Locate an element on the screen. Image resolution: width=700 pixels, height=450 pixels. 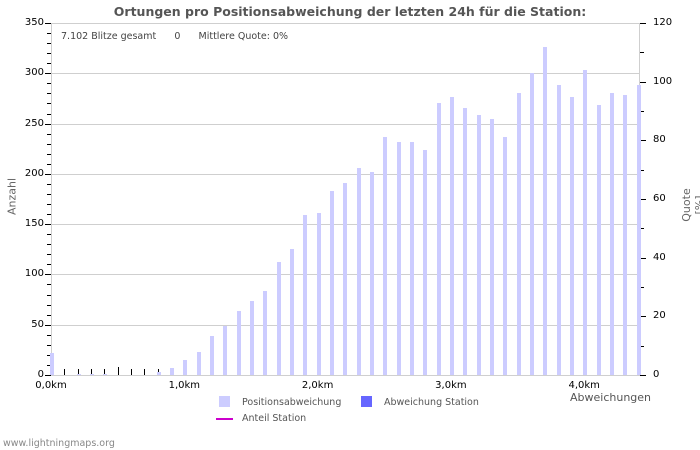
y-tick-label: 350 is located at coordinates (34, 22).